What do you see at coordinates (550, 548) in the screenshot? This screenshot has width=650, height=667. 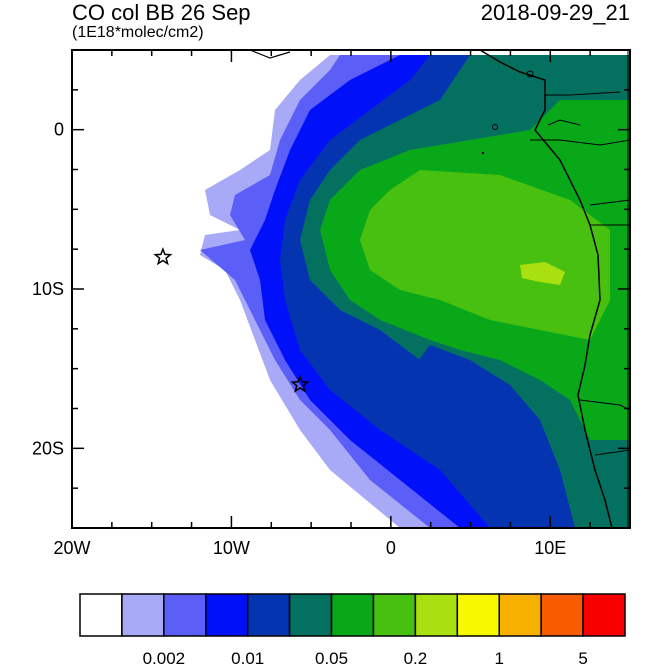 I see `x-tick-label: 10E` at bounding box center [550, 548].